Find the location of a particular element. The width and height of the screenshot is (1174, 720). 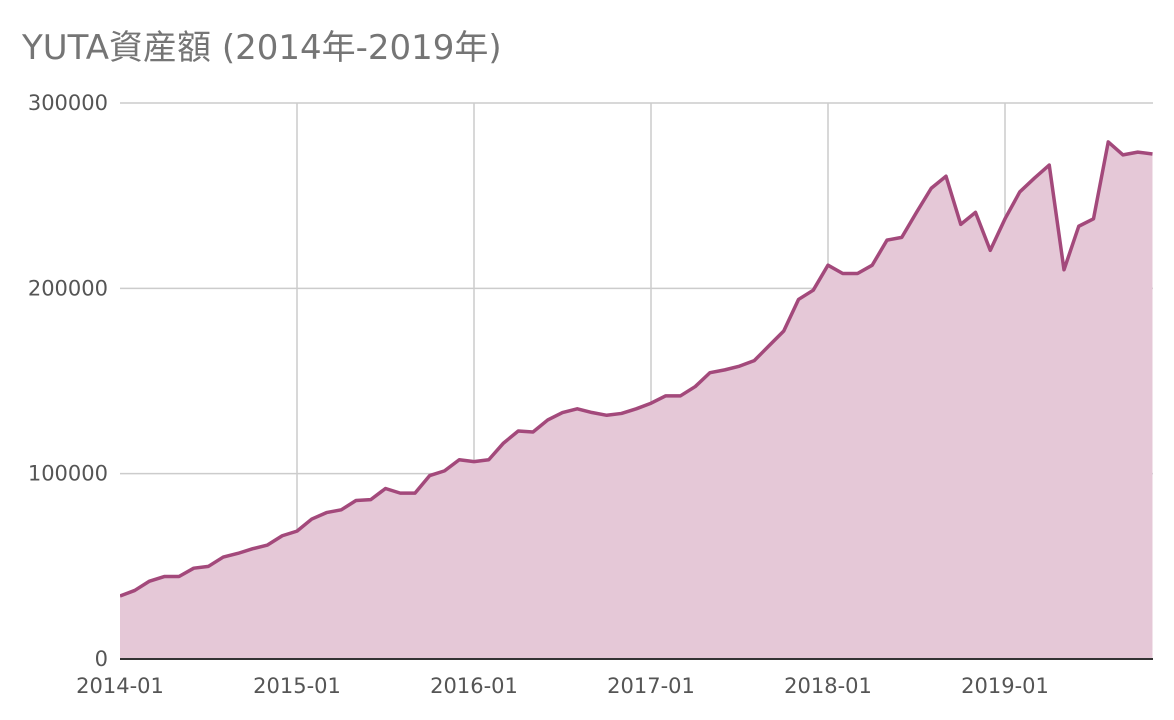

y-tick-label: 0 is located at coordinates (101, 659).